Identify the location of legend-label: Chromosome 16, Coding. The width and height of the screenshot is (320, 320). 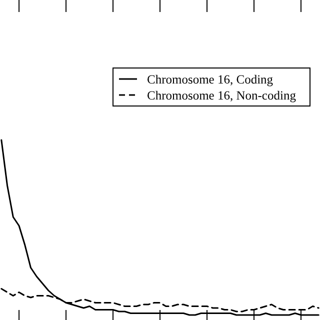
(210, 79).